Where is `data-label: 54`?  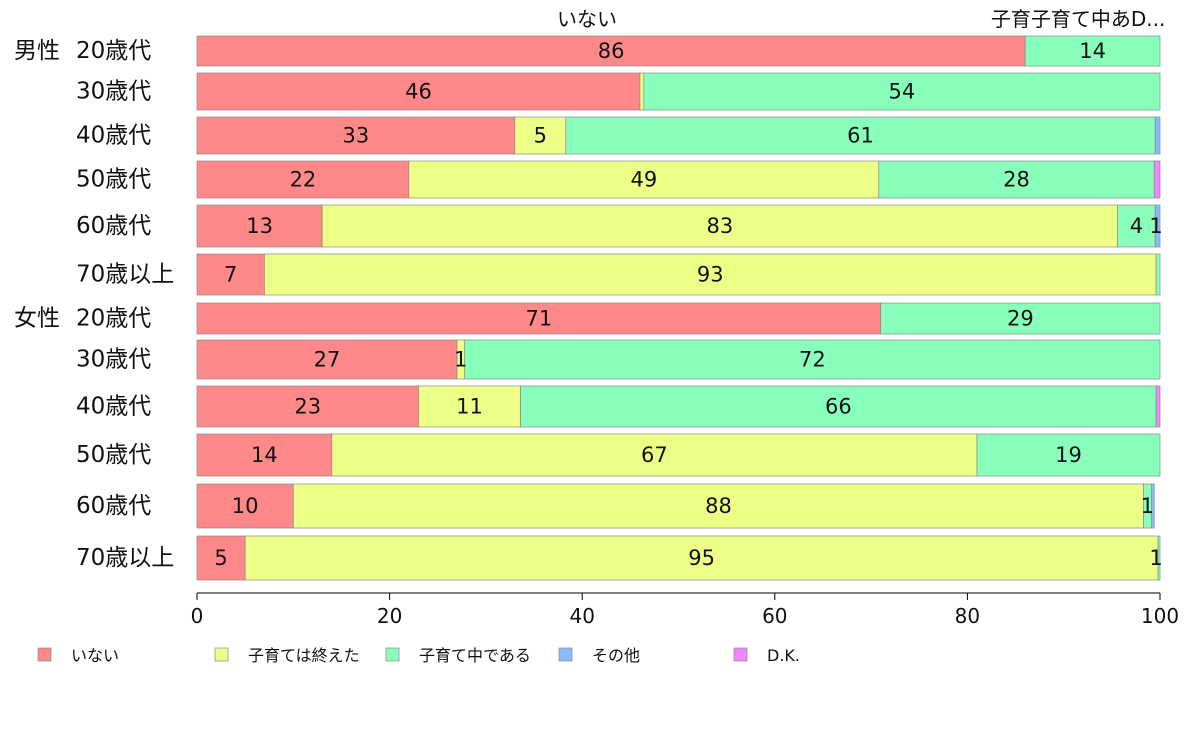
data-label: 54 is located at coordinates (902, 92).